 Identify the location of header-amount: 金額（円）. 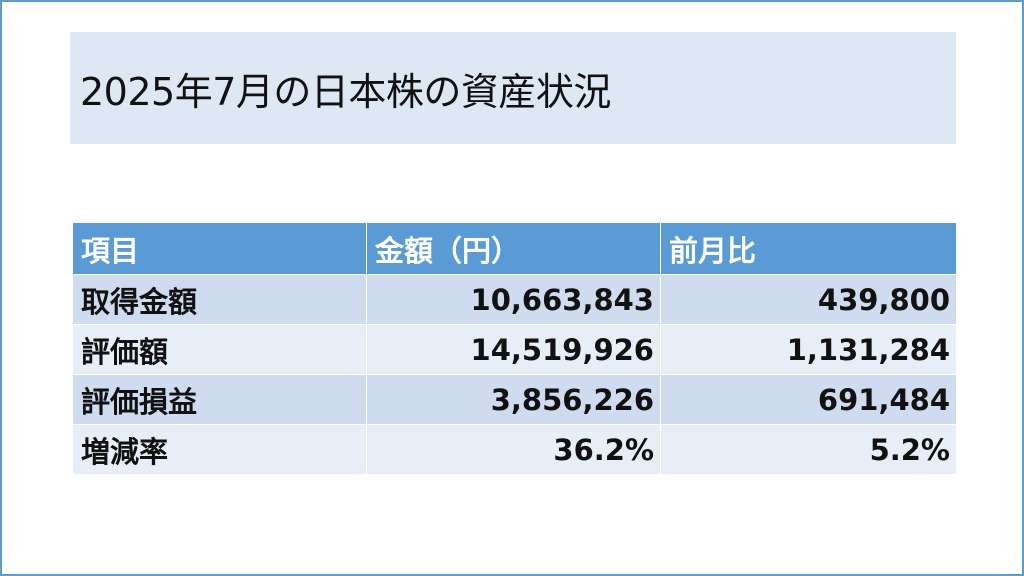
(513, 248).